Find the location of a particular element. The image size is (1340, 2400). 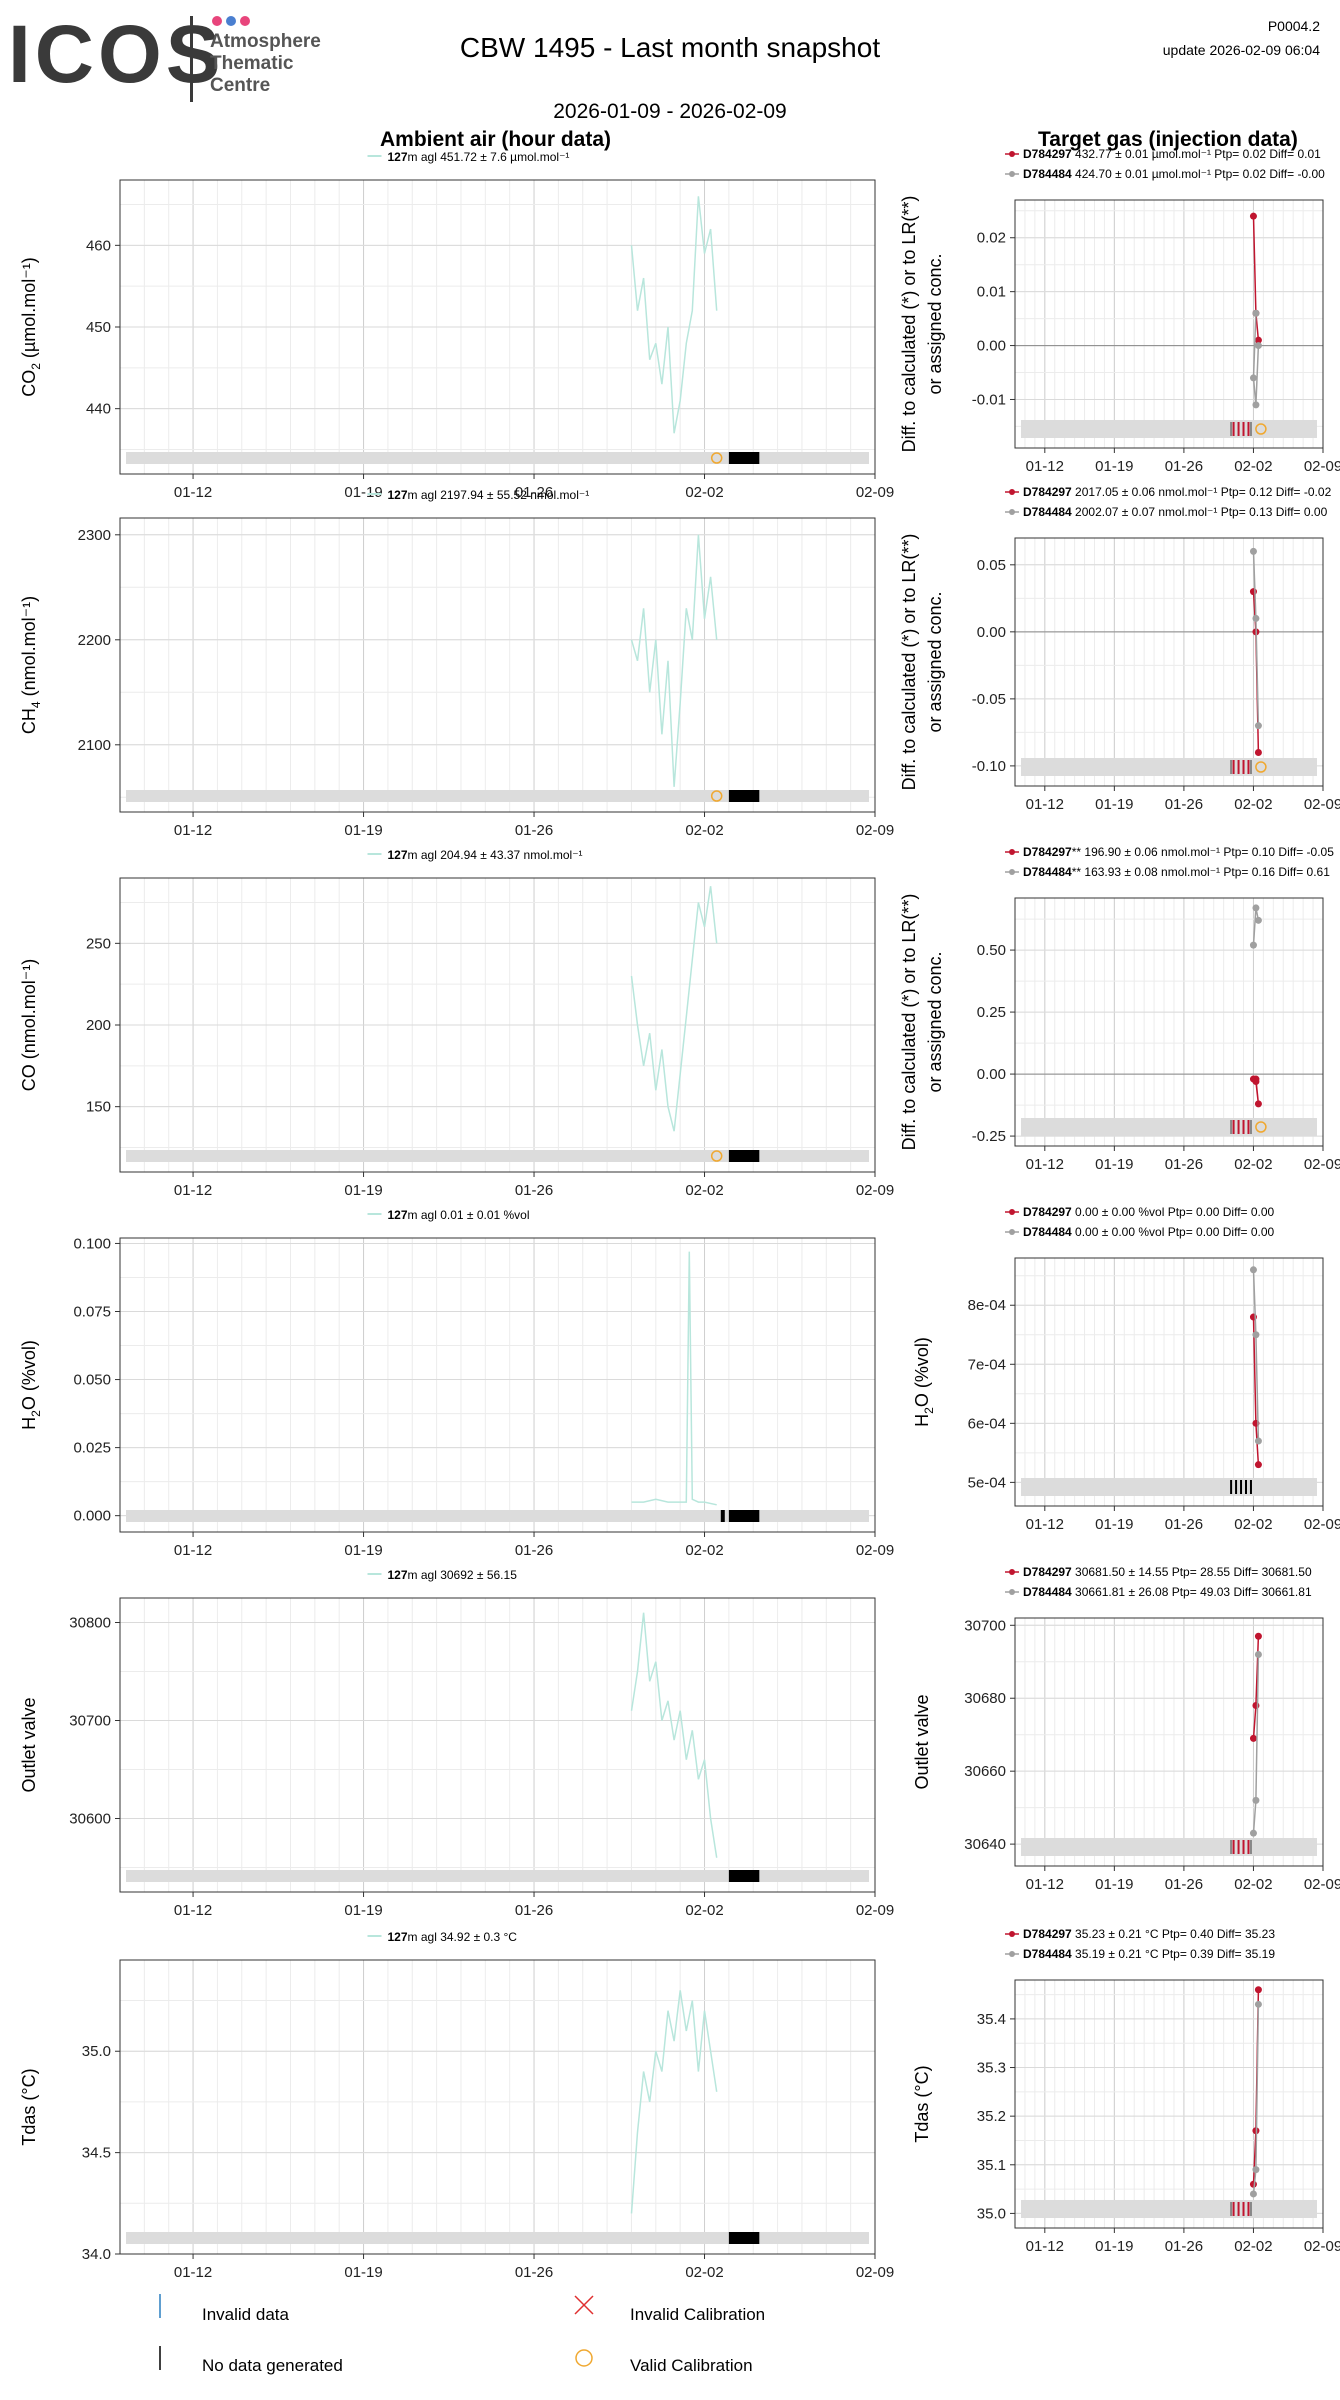

y-tick-label: 30700 is located at coordinates (90, 1721).